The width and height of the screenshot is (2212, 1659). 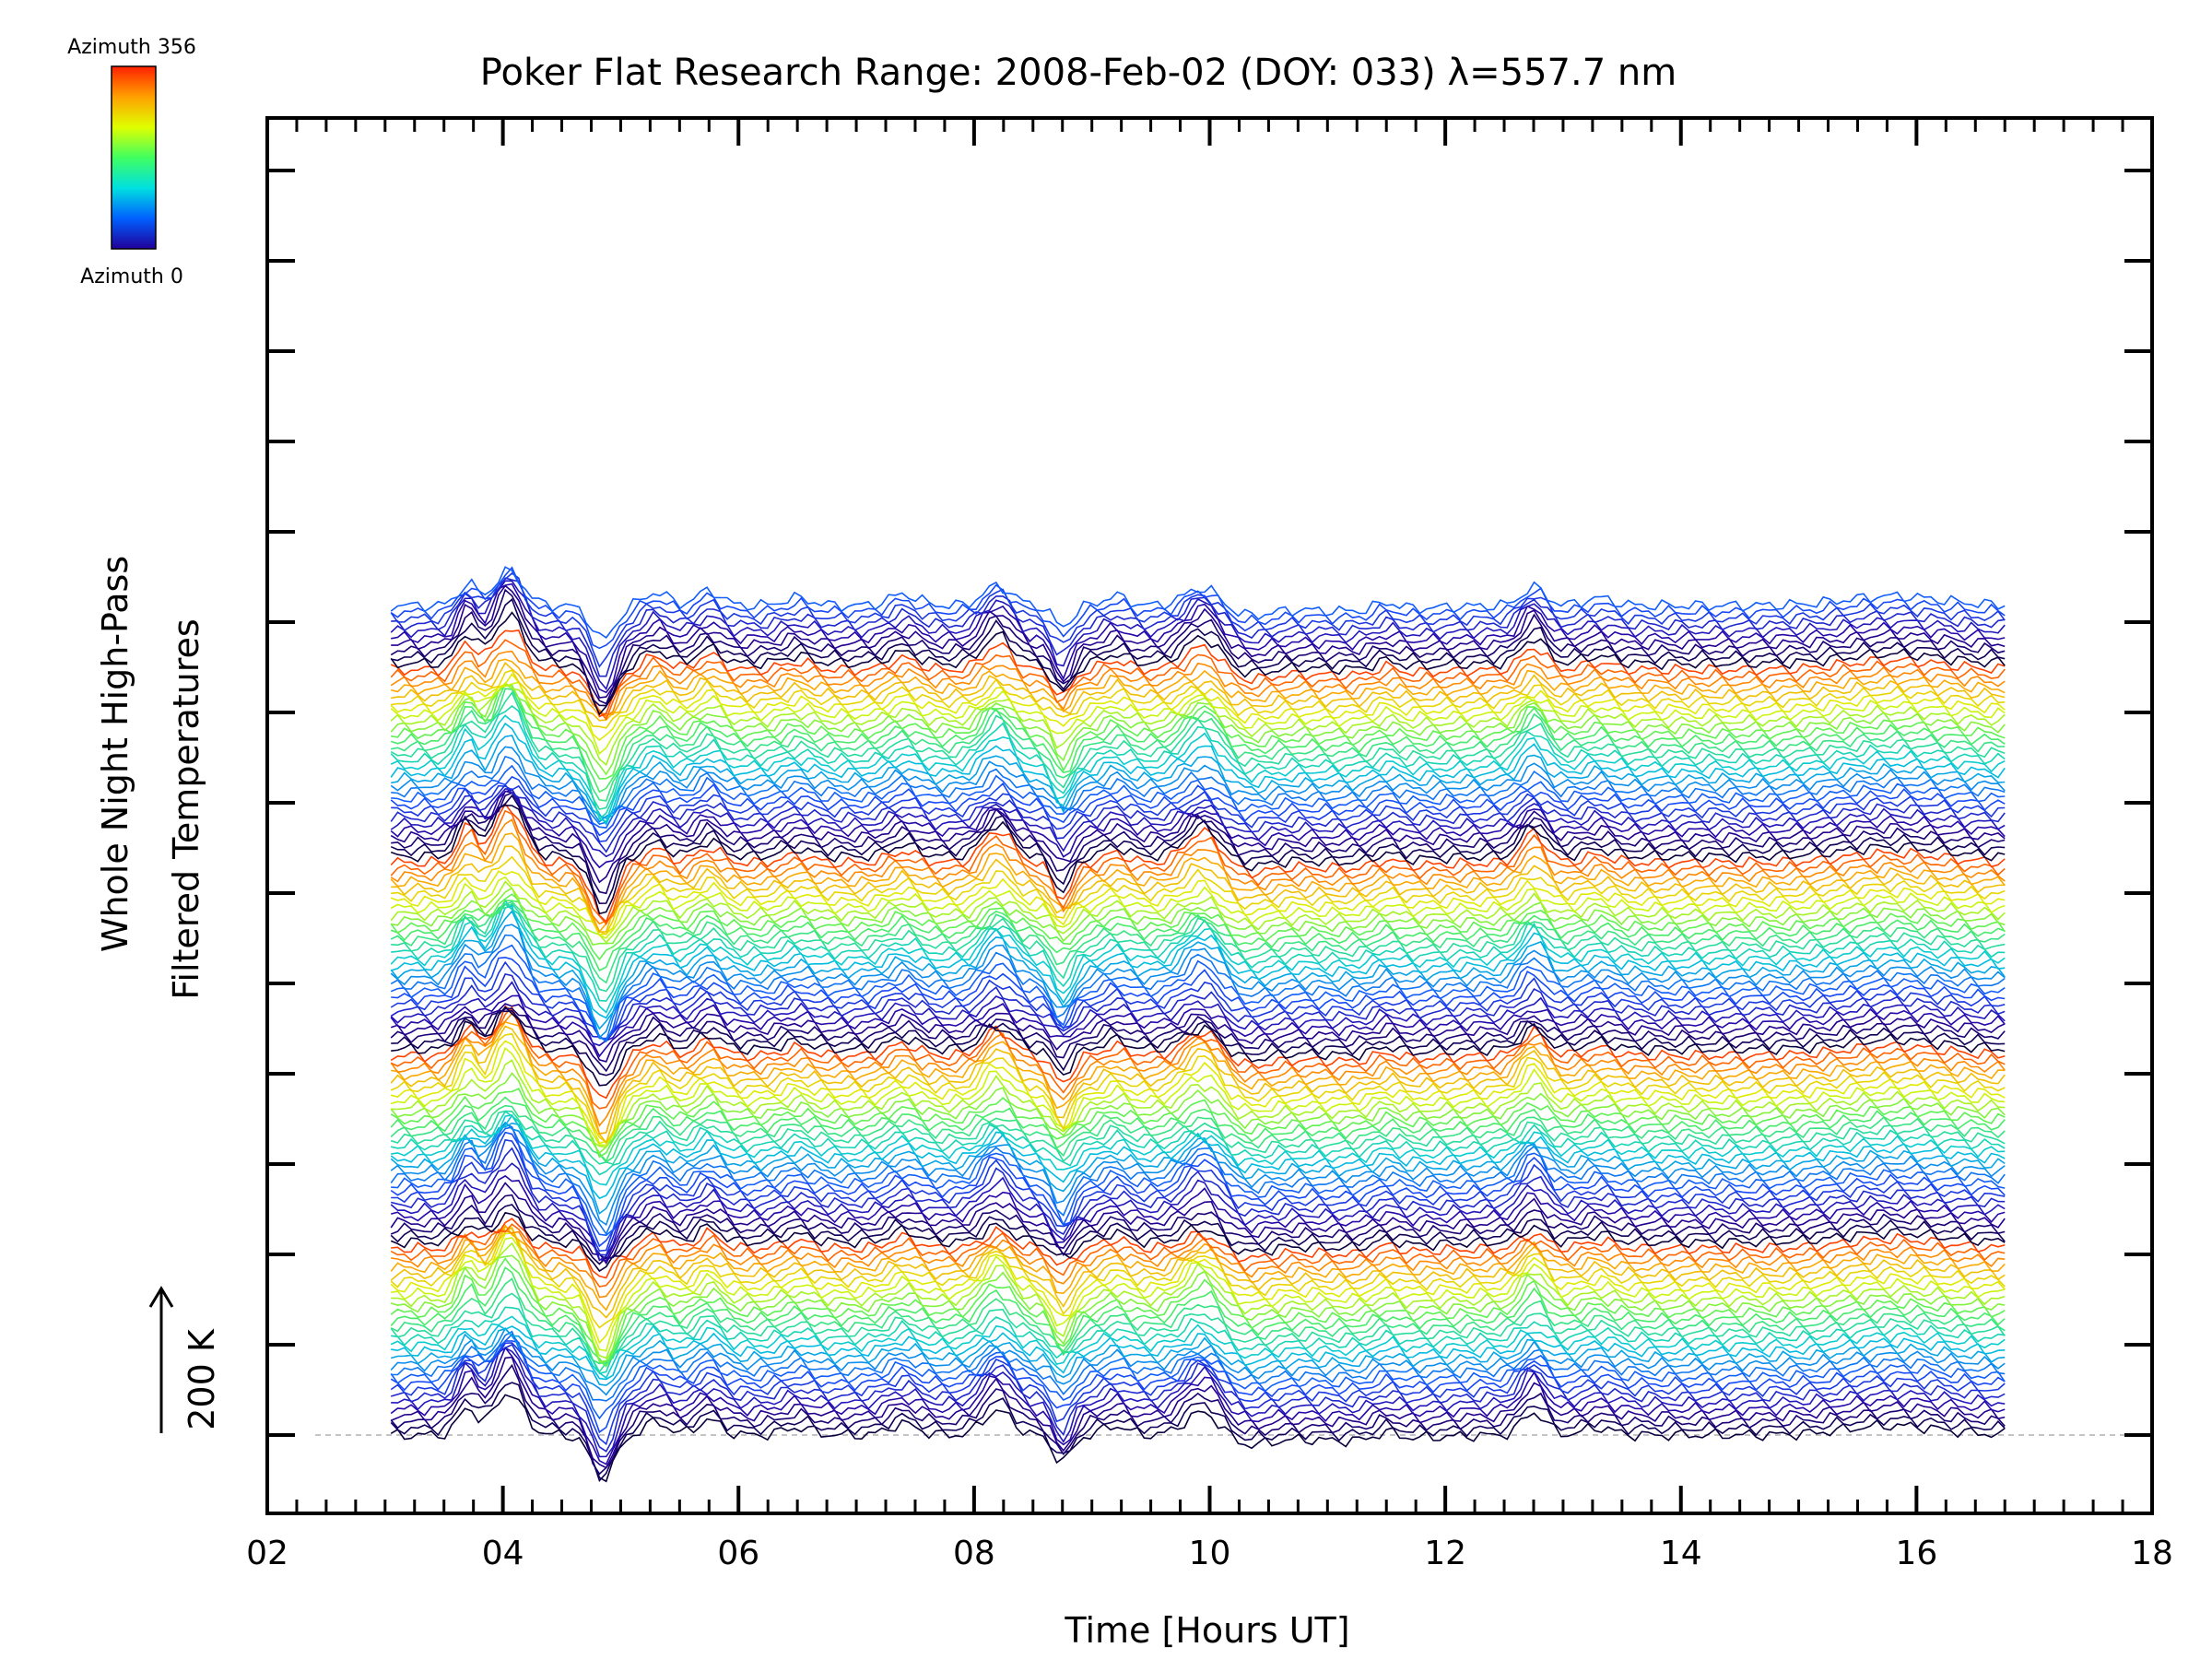 What do you see at coordinates (115, 754) in the screenshot?
I see `y-axis-label-line1: Whole Night High-Pass` at bounding box center [115, 754].